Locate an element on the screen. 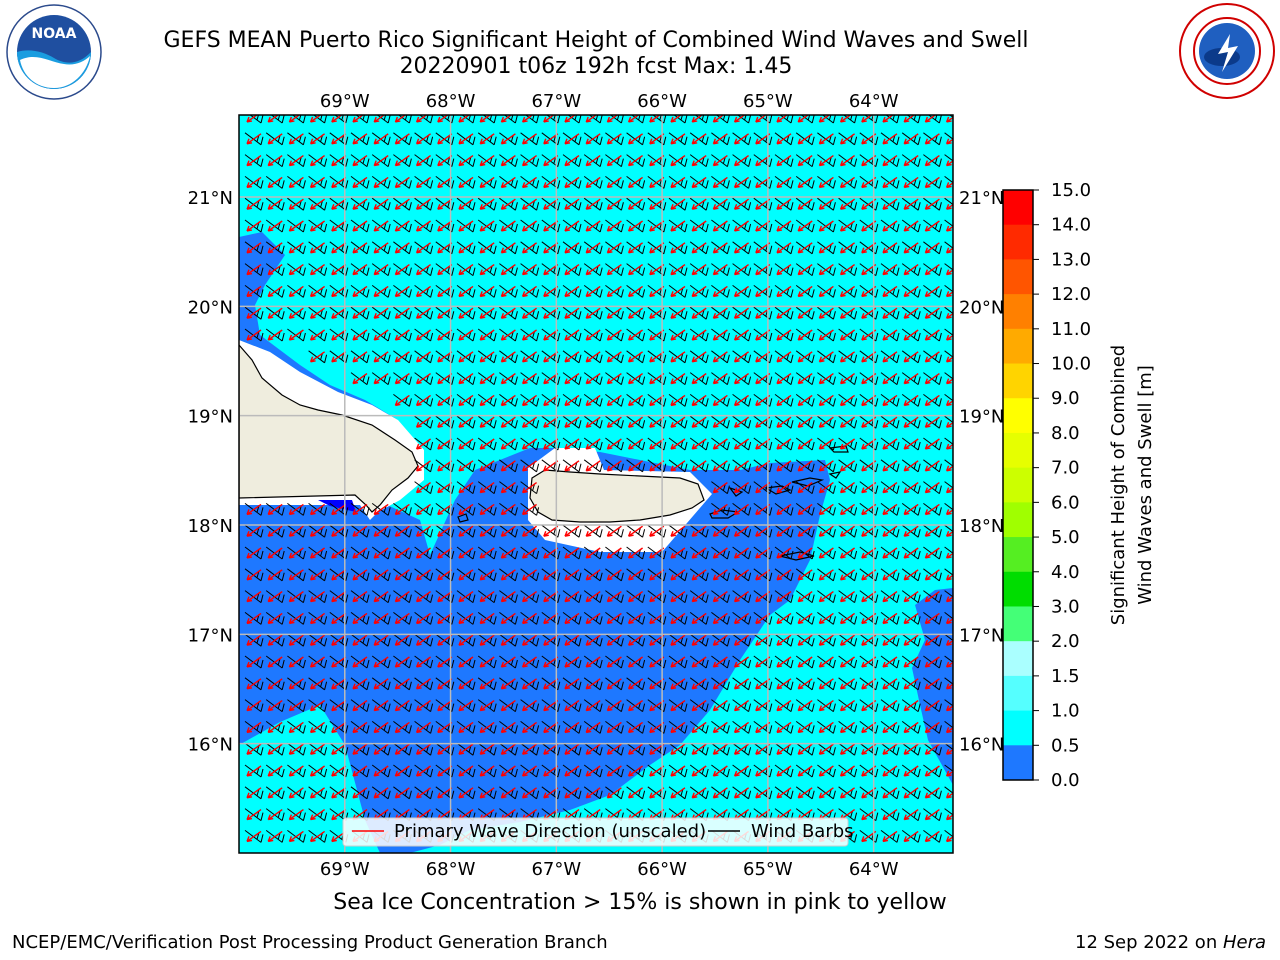  colorbar-segment is located at coordinates (1018, 763).